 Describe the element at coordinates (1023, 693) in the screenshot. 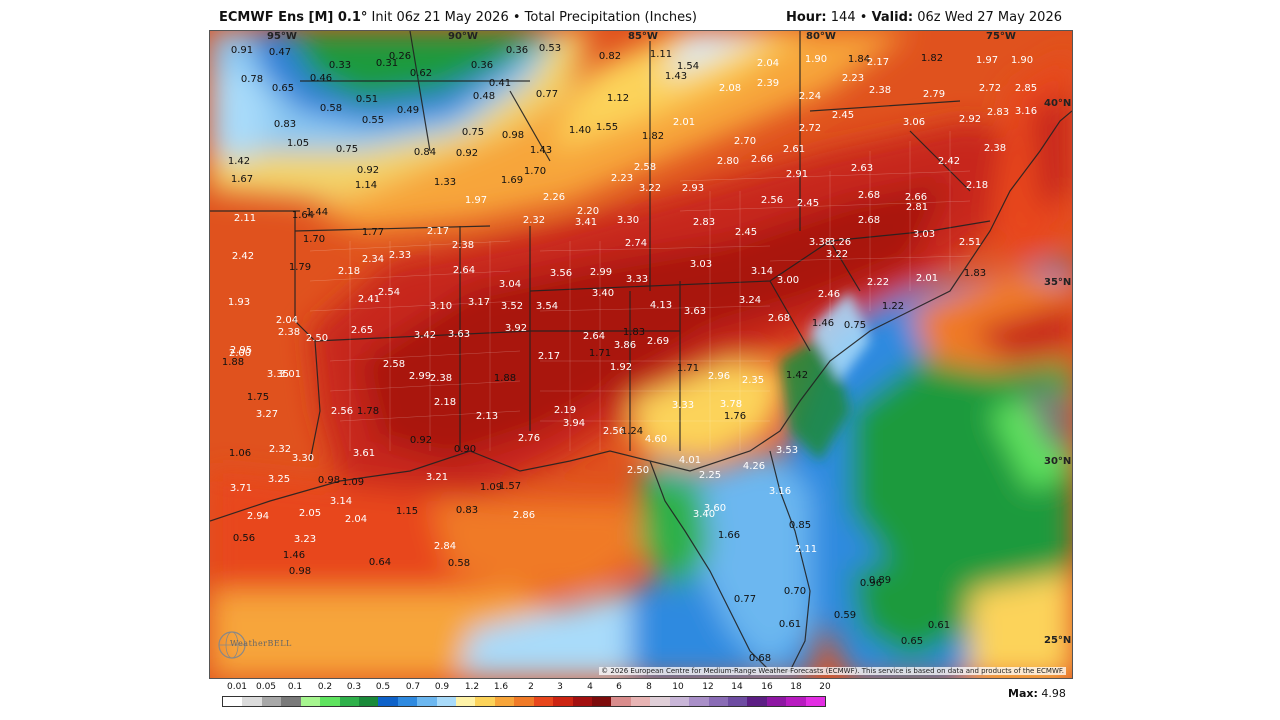

I see `max-label: Max:` at that location.